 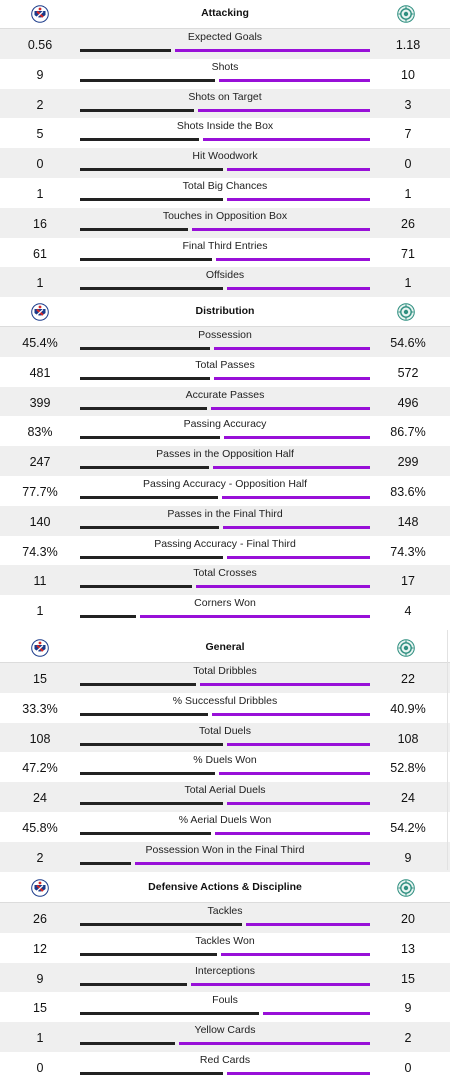 I want to click on section-title: Attacking, so click(x=225, y=13).